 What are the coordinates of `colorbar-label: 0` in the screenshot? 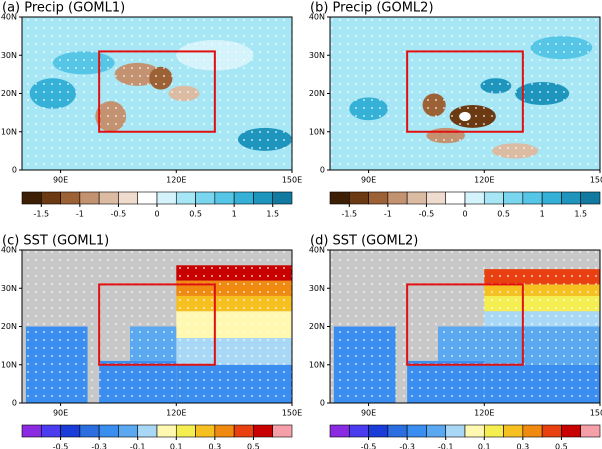 It's located at (464, 214).